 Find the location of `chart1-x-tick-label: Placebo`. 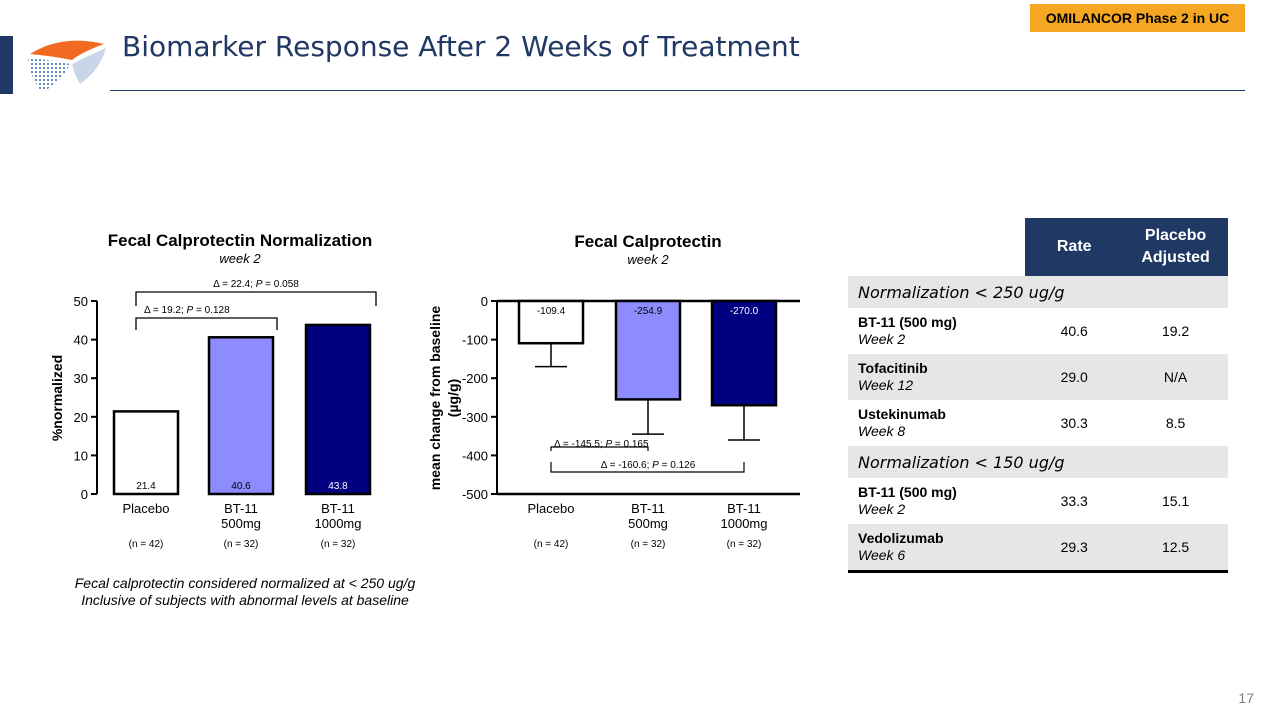

chart1-x-tick-label: Placebo is located at coordinates (146, 508).